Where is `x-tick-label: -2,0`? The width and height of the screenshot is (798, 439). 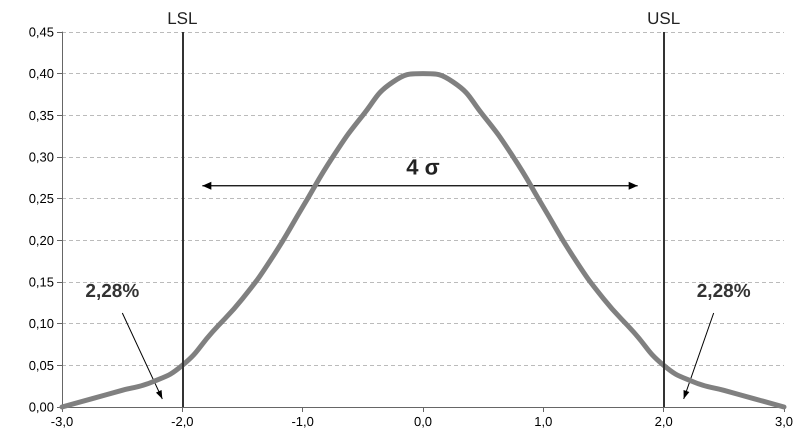
x-tick-label: -2,0 is located at coordinates (182, 421).